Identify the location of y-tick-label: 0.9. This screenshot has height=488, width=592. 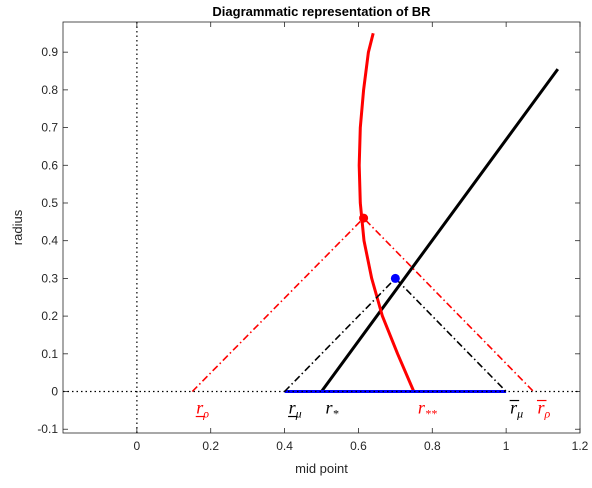
(49, 52).